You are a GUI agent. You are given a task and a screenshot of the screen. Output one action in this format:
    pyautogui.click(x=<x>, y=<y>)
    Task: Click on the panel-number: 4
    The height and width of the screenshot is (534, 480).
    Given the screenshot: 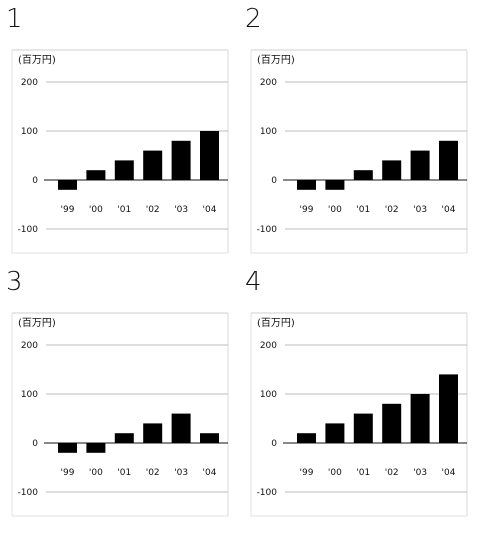 What is the action you would take?
    pyautogui.click(x=253, y=282)
    